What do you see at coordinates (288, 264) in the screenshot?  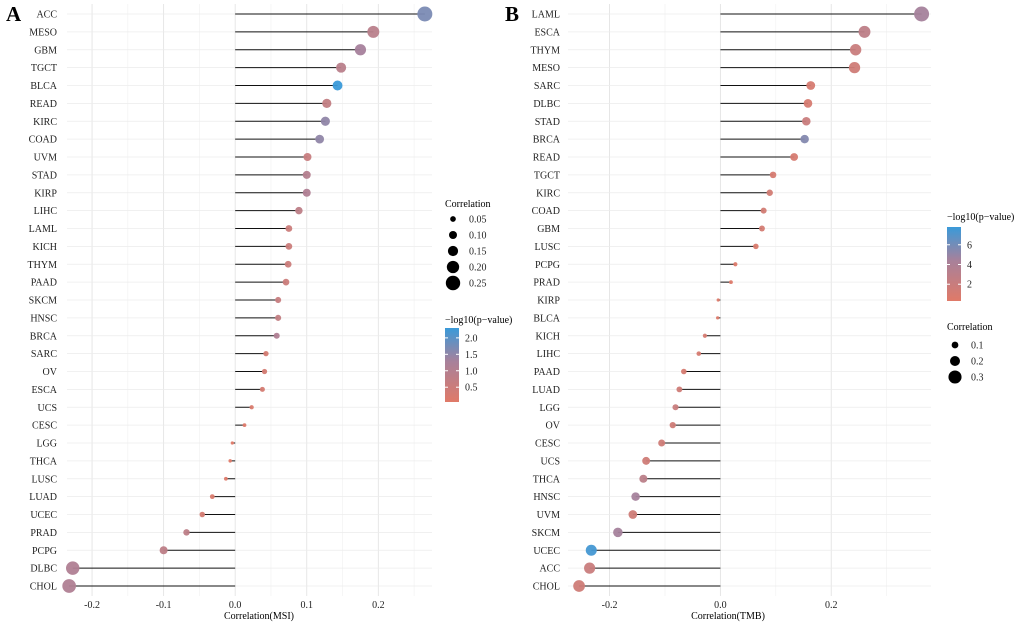 I see `pa-point-thym` at bounding box center [288, 264].